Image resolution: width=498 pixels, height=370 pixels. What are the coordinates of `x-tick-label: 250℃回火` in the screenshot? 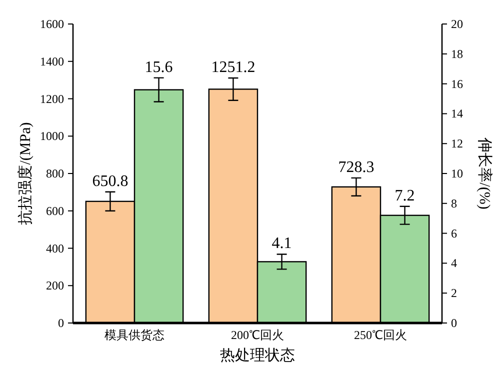 It's located at (380, 335).